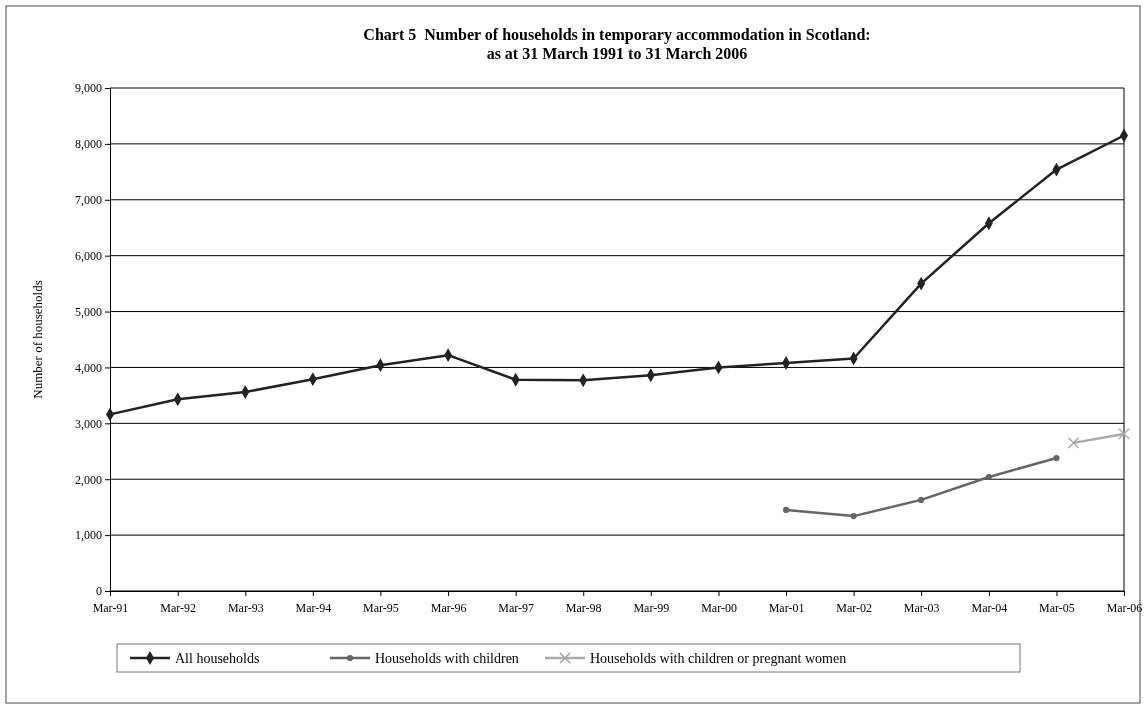 The height and width of the screenshot is (709, 1146). Describe the element at coordinates (88, 200) in the screenshot. I see `y-tick-label: 7,000` at that location.